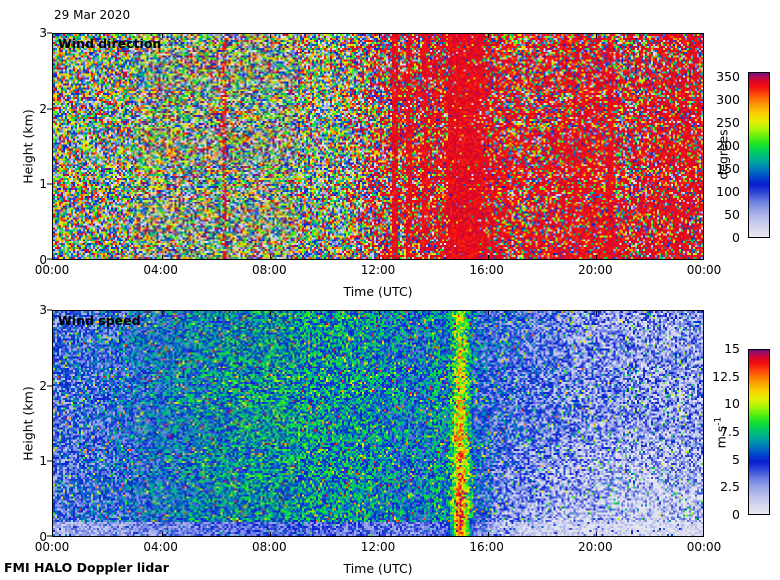  Describe the element at coordinates (730, 431) in the screenshot. I see `colorbar-tick-label: 7.5` at that location.